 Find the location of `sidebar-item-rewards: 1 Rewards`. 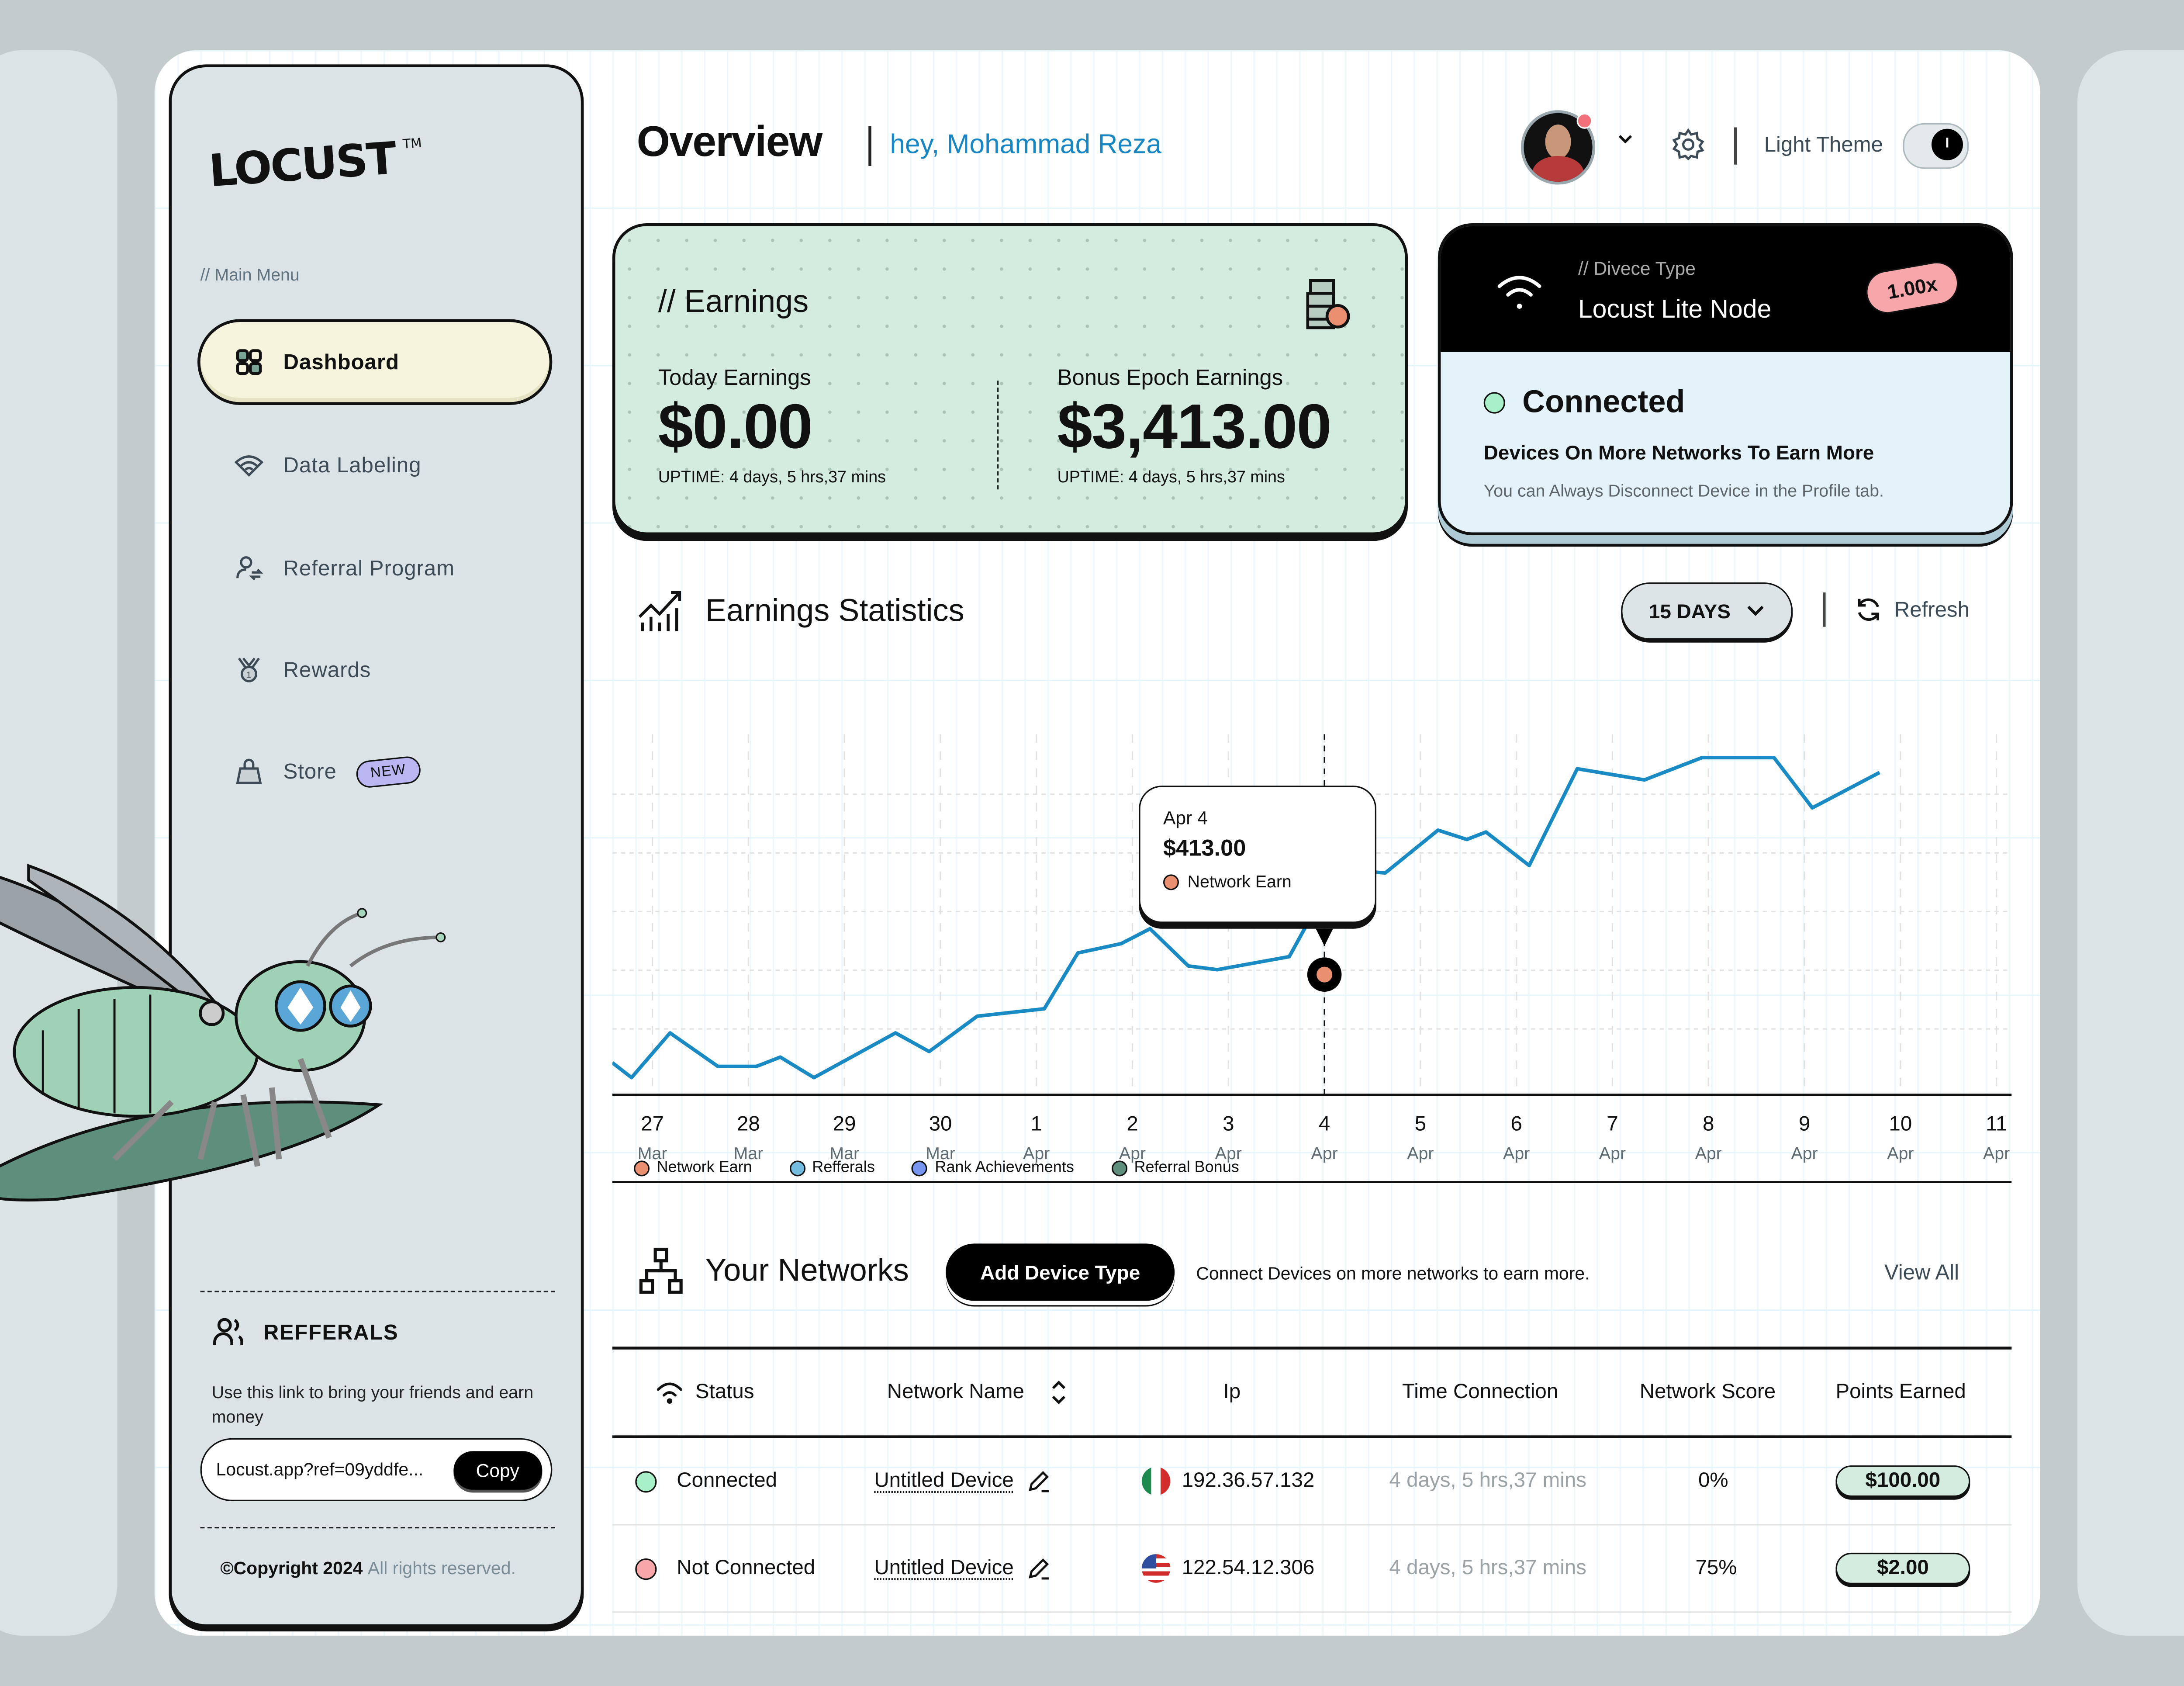

sidebar-item-rewards: 1 Rewards is located at coordinates (374, 670).